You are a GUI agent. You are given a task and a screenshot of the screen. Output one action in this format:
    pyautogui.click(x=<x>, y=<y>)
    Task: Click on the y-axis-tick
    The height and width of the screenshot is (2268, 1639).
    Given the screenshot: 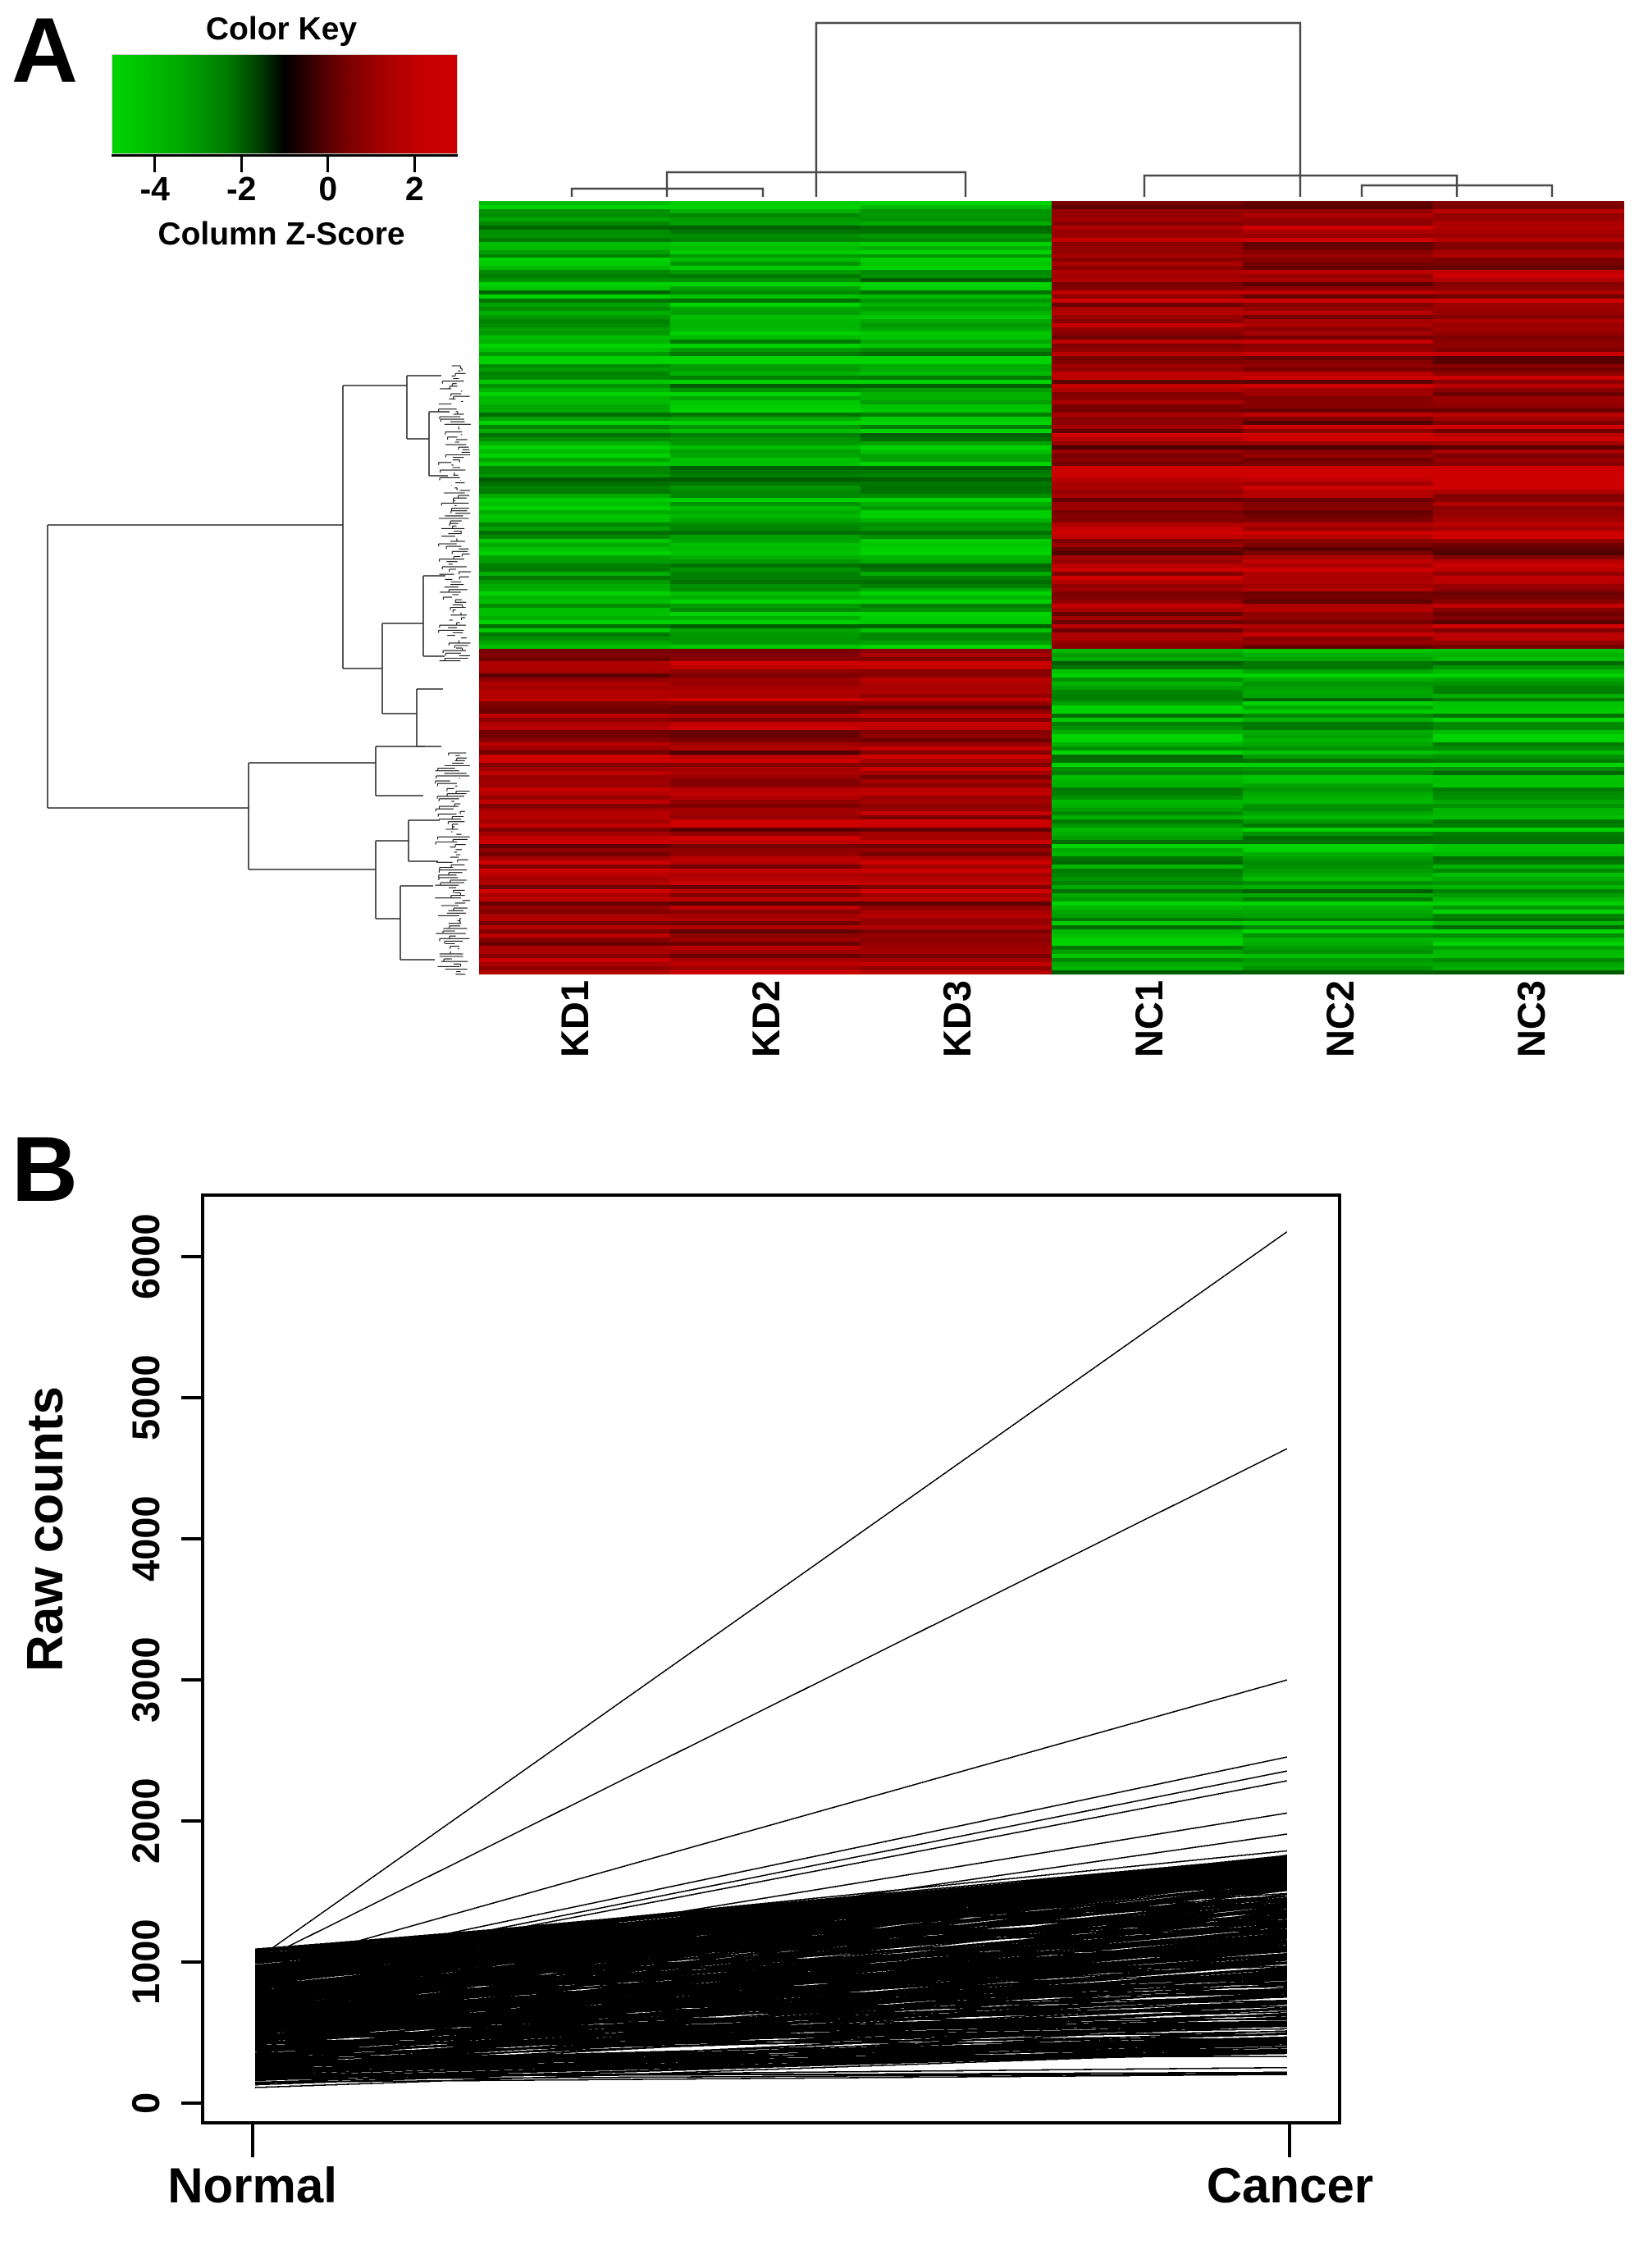 What is the action you would take?
    pyautogui.click(x=191, y=2103)
    